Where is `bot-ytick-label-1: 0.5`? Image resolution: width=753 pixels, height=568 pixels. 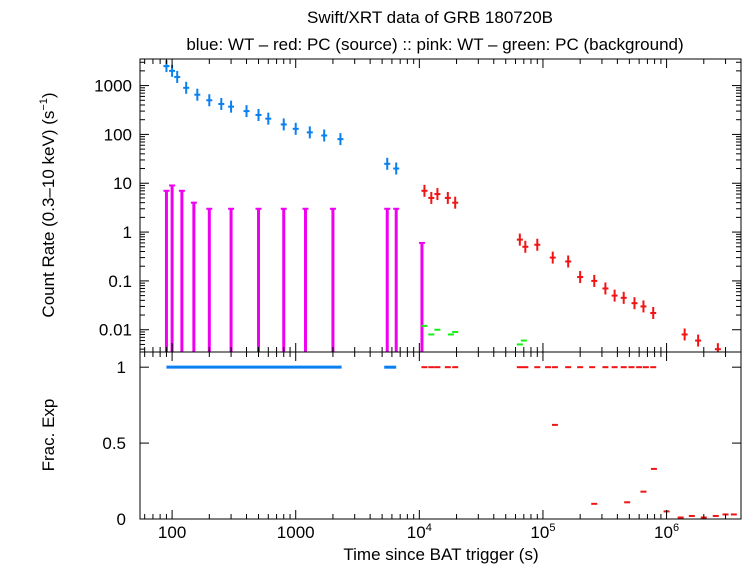 bot-ytick-label-1: 0.5 is located at coordinates (114, 443).